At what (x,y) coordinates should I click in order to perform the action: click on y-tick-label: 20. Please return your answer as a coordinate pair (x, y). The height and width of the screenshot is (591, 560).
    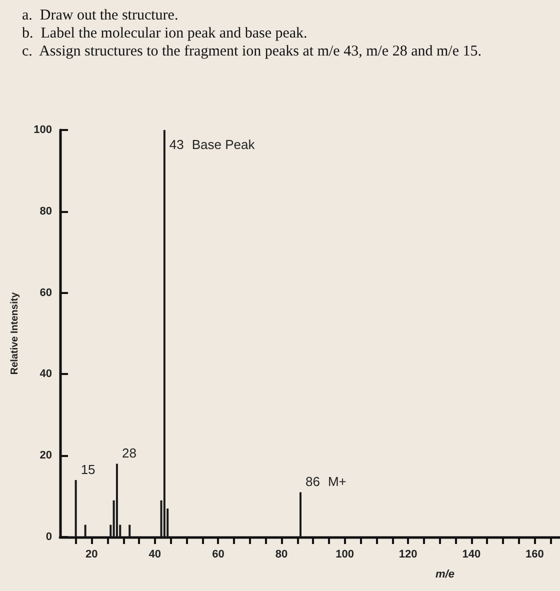
    Looking at the image, I should click on (46, 456).